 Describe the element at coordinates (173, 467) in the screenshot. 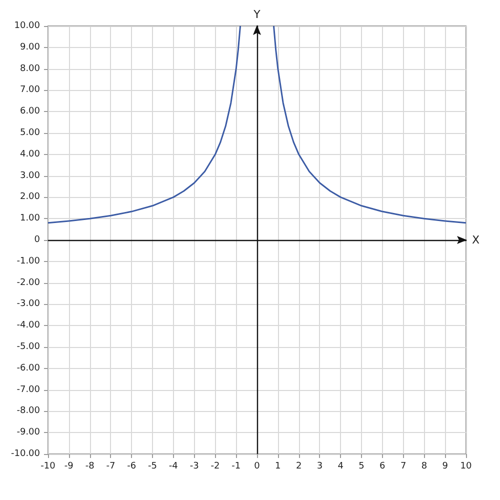

I see `x-tick-label: -4` at that location.